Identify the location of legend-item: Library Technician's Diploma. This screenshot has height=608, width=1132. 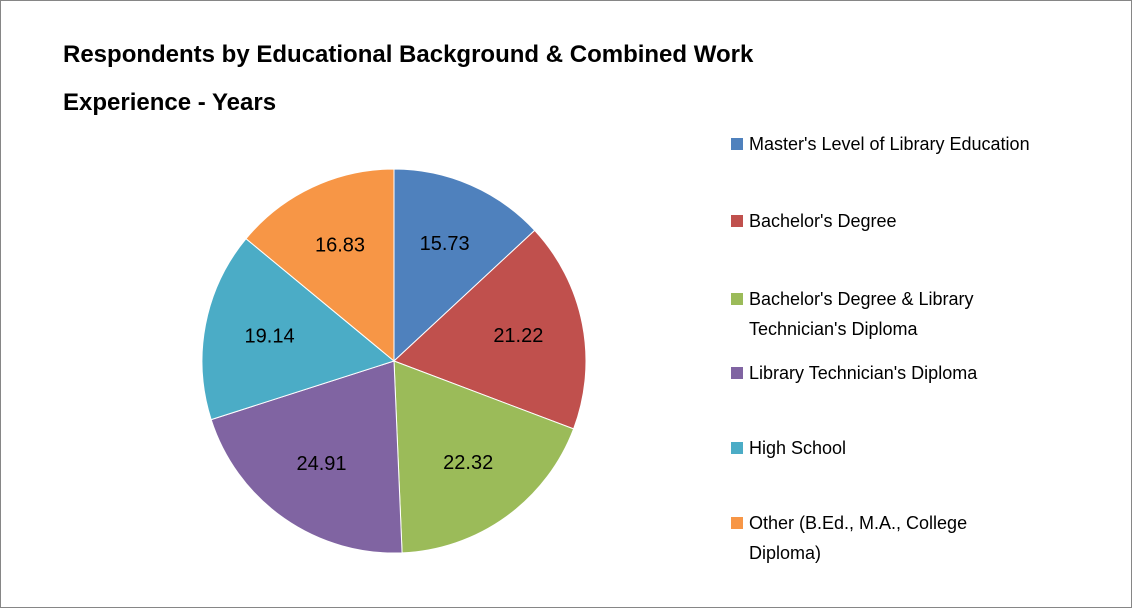
(886, 373).